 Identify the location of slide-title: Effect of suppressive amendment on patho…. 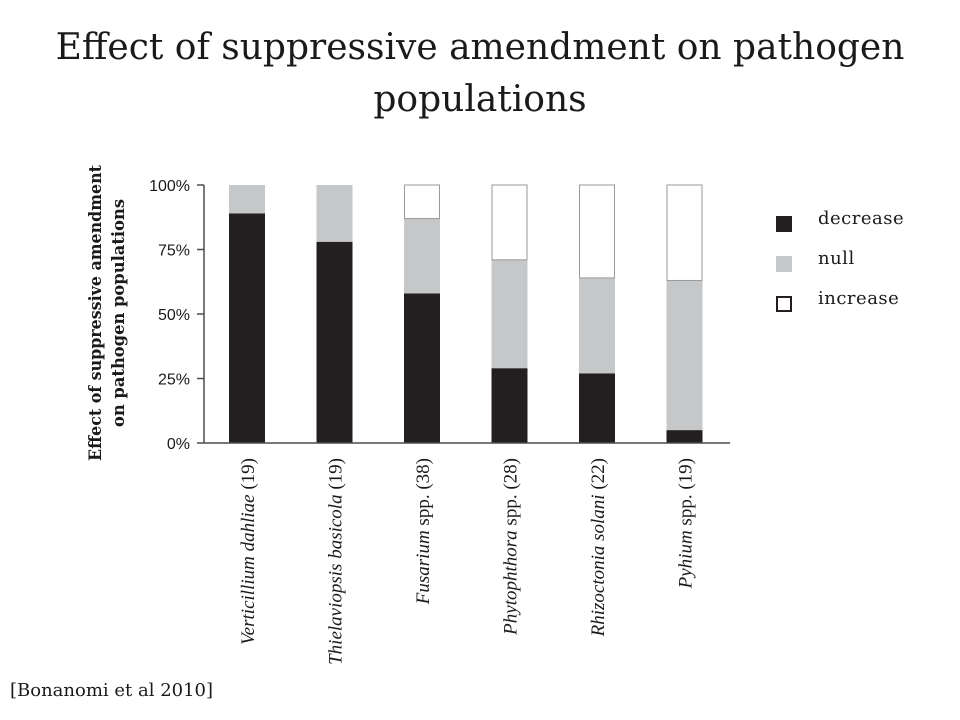
(480, 73).